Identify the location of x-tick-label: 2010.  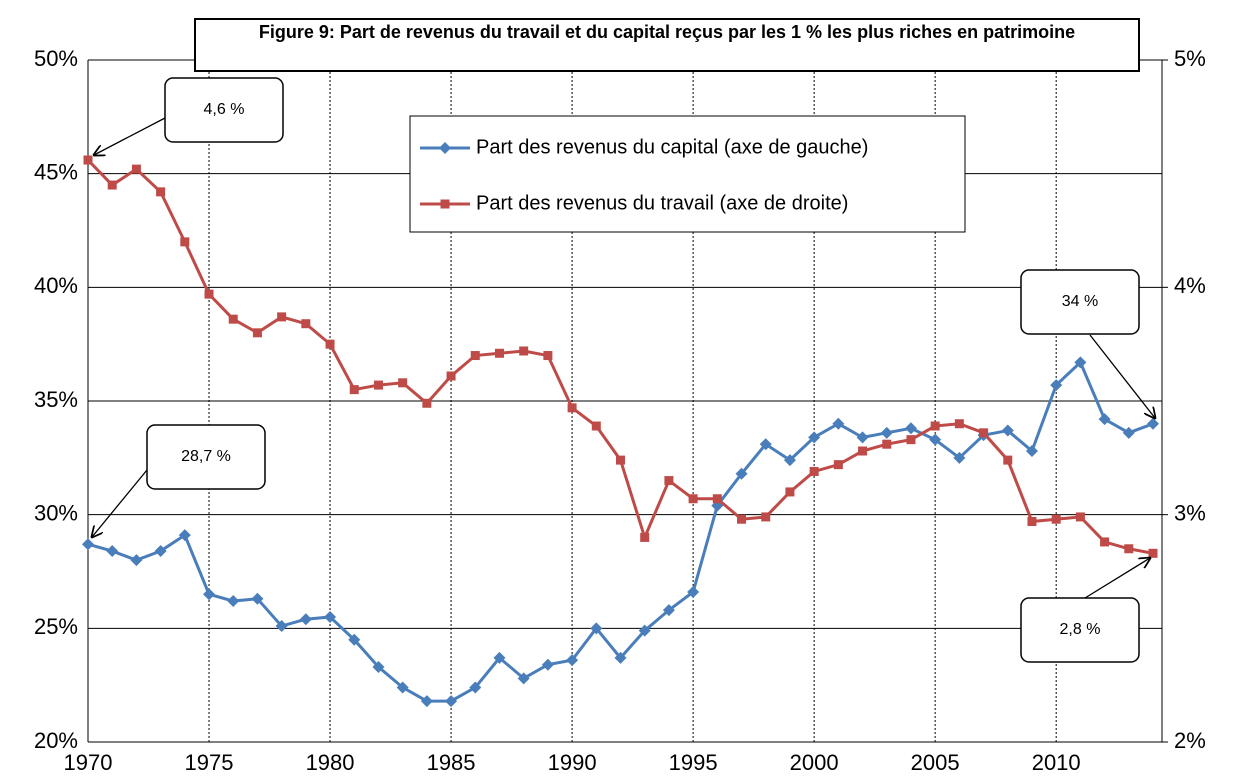
(1056, 762).